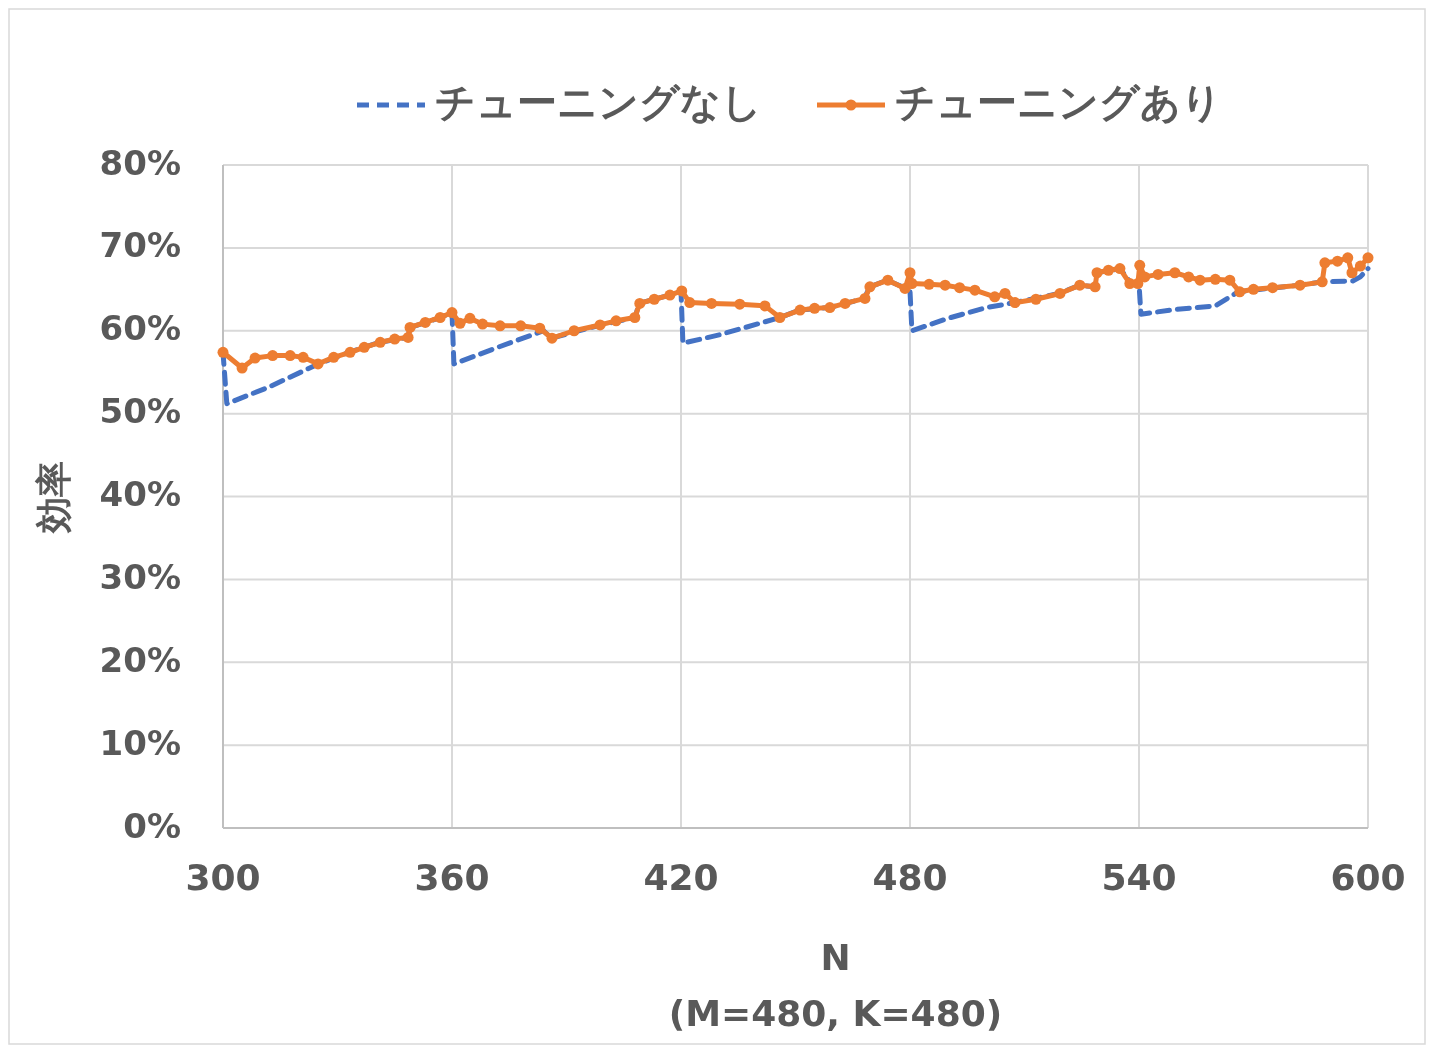  I want to click on text: (M=480, K=480), so click(835, 1013).